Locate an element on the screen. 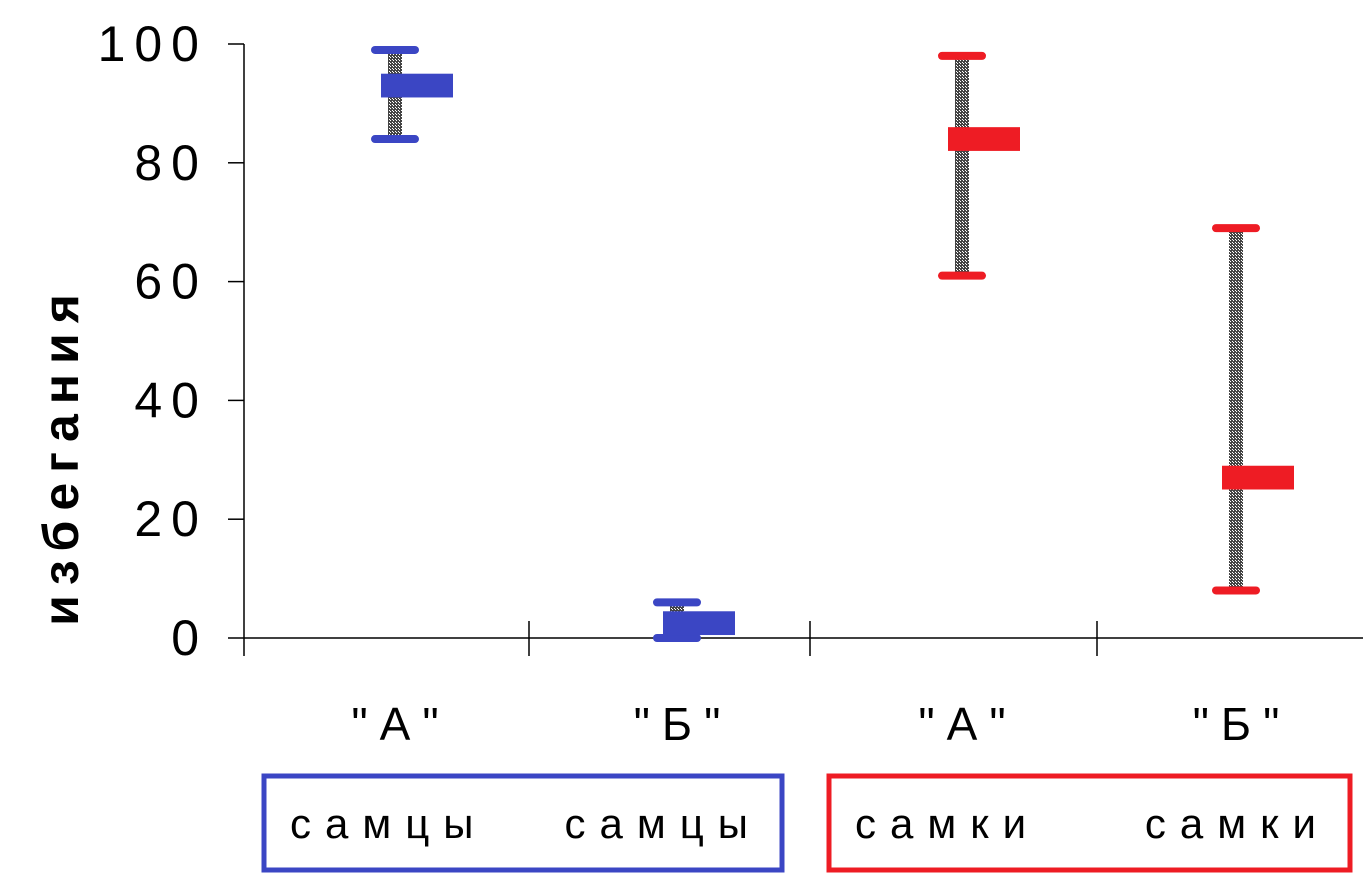 The height and width of the screenshot is (874, 1363). y-tick-label-5: 100 is located at coordinates (153, 44).